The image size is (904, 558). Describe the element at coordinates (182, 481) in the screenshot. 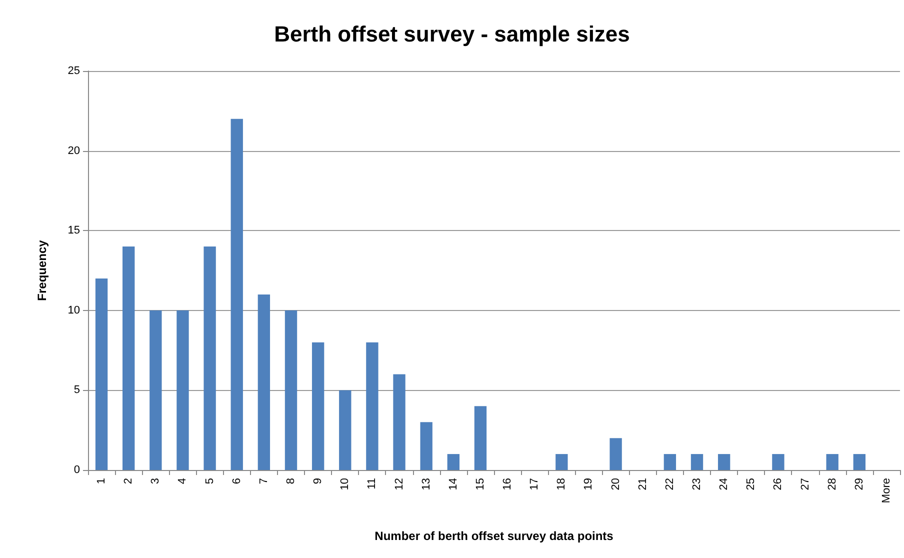

I see `x-tick-label: 4` at that location.